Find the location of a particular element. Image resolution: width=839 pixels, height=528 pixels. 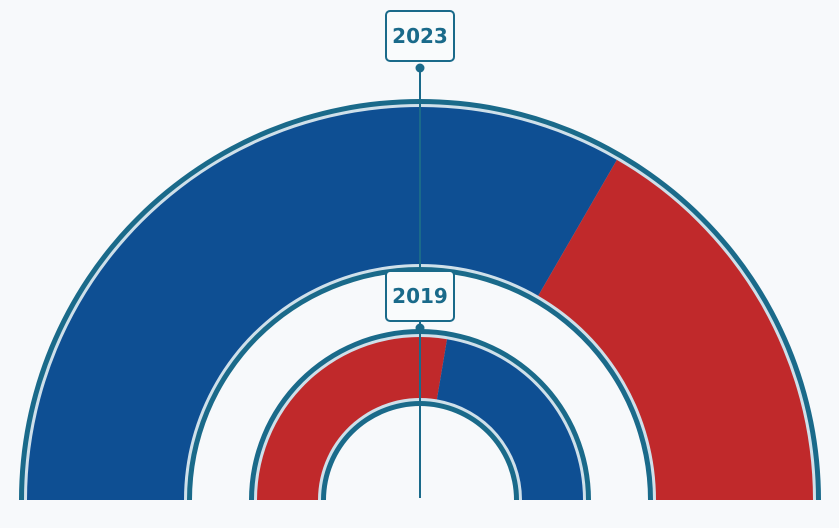

year-label-2023: 2023 is located at coordinates (420, 36).